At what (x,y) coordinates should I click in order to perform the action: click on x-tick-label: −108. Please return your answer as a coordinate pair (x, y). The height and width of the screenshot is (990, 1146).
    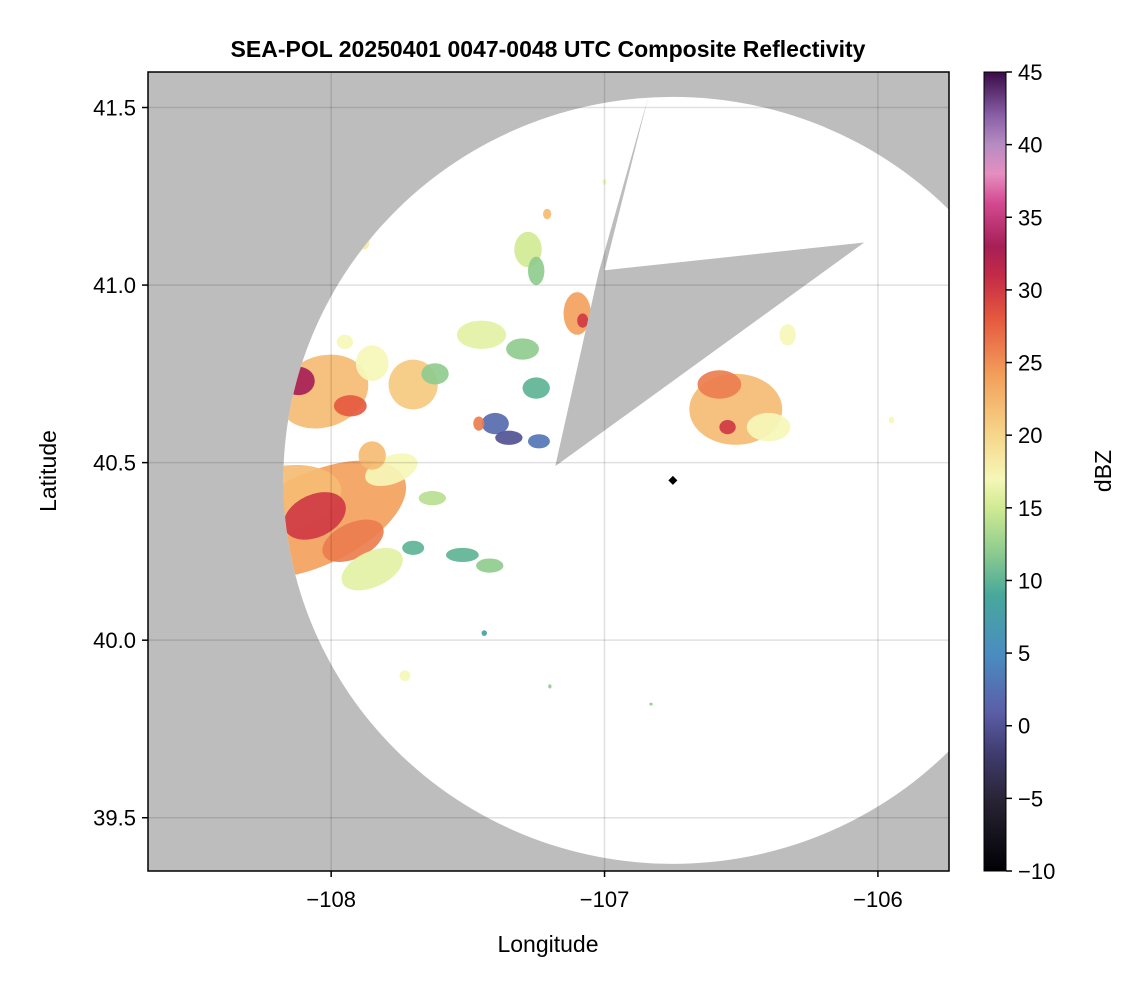
    Looking at the image, I should click on (331, 899).